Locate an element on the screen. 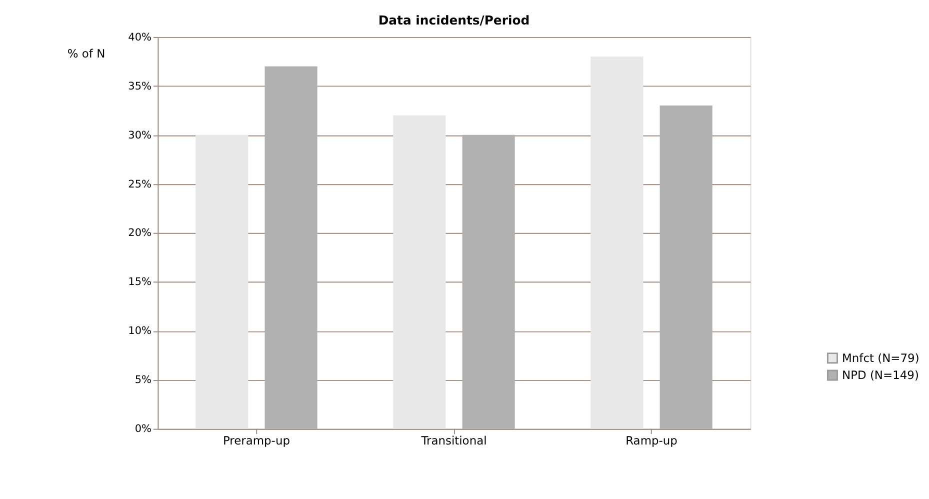 This screenshot has height=499, width=929. y-tick-label: 0% is located at coordinates (143, 429).